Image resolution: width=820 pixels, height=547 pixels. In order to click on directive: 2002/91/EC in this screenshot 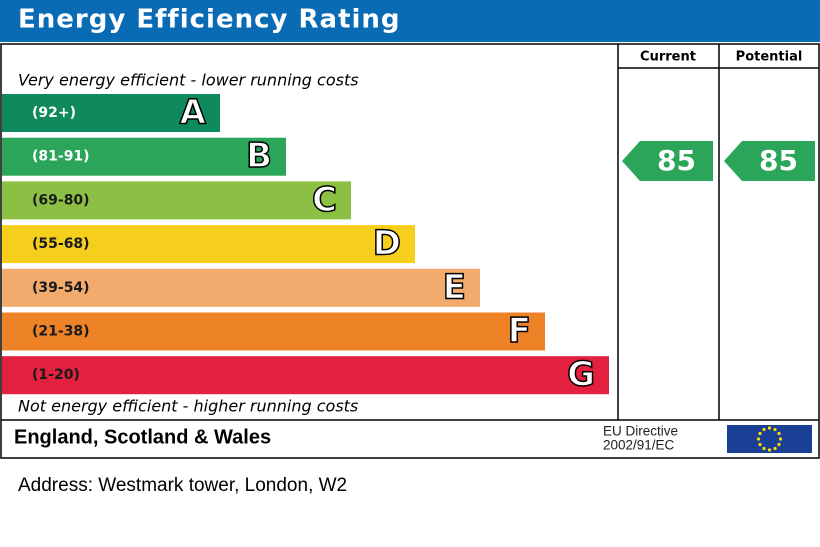, I will do `click(639, 445)`.